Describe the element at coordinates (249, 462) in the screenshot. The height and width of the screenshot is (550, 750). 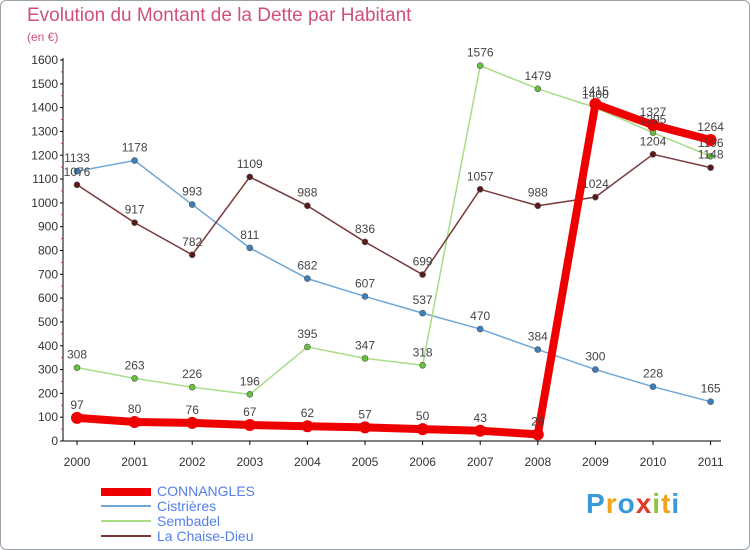
I see `x-tick-label: 2003` at that location.